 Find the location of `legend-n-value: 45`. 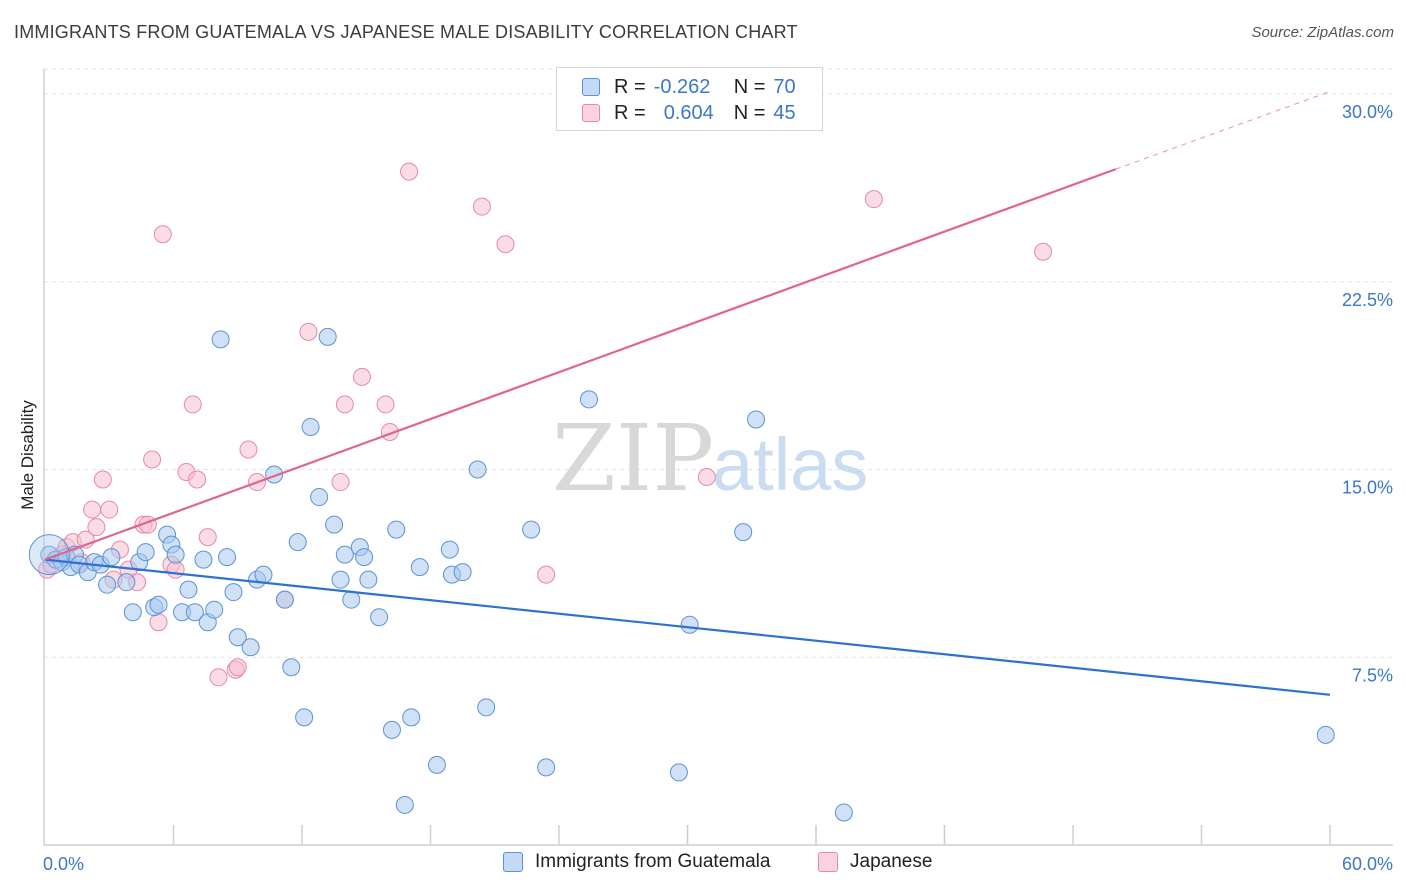

legend-n-value: 45 is located at coordinates (784, 112).